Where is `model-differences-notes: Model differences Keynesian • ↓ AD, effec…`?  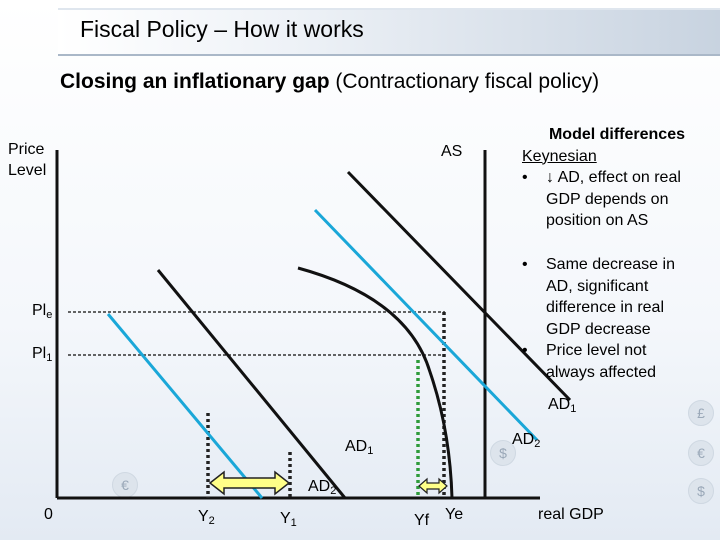 model-differences-notes: Model differences Keynesian • ↓ AD, effec… is located at coordinates (602, 254).